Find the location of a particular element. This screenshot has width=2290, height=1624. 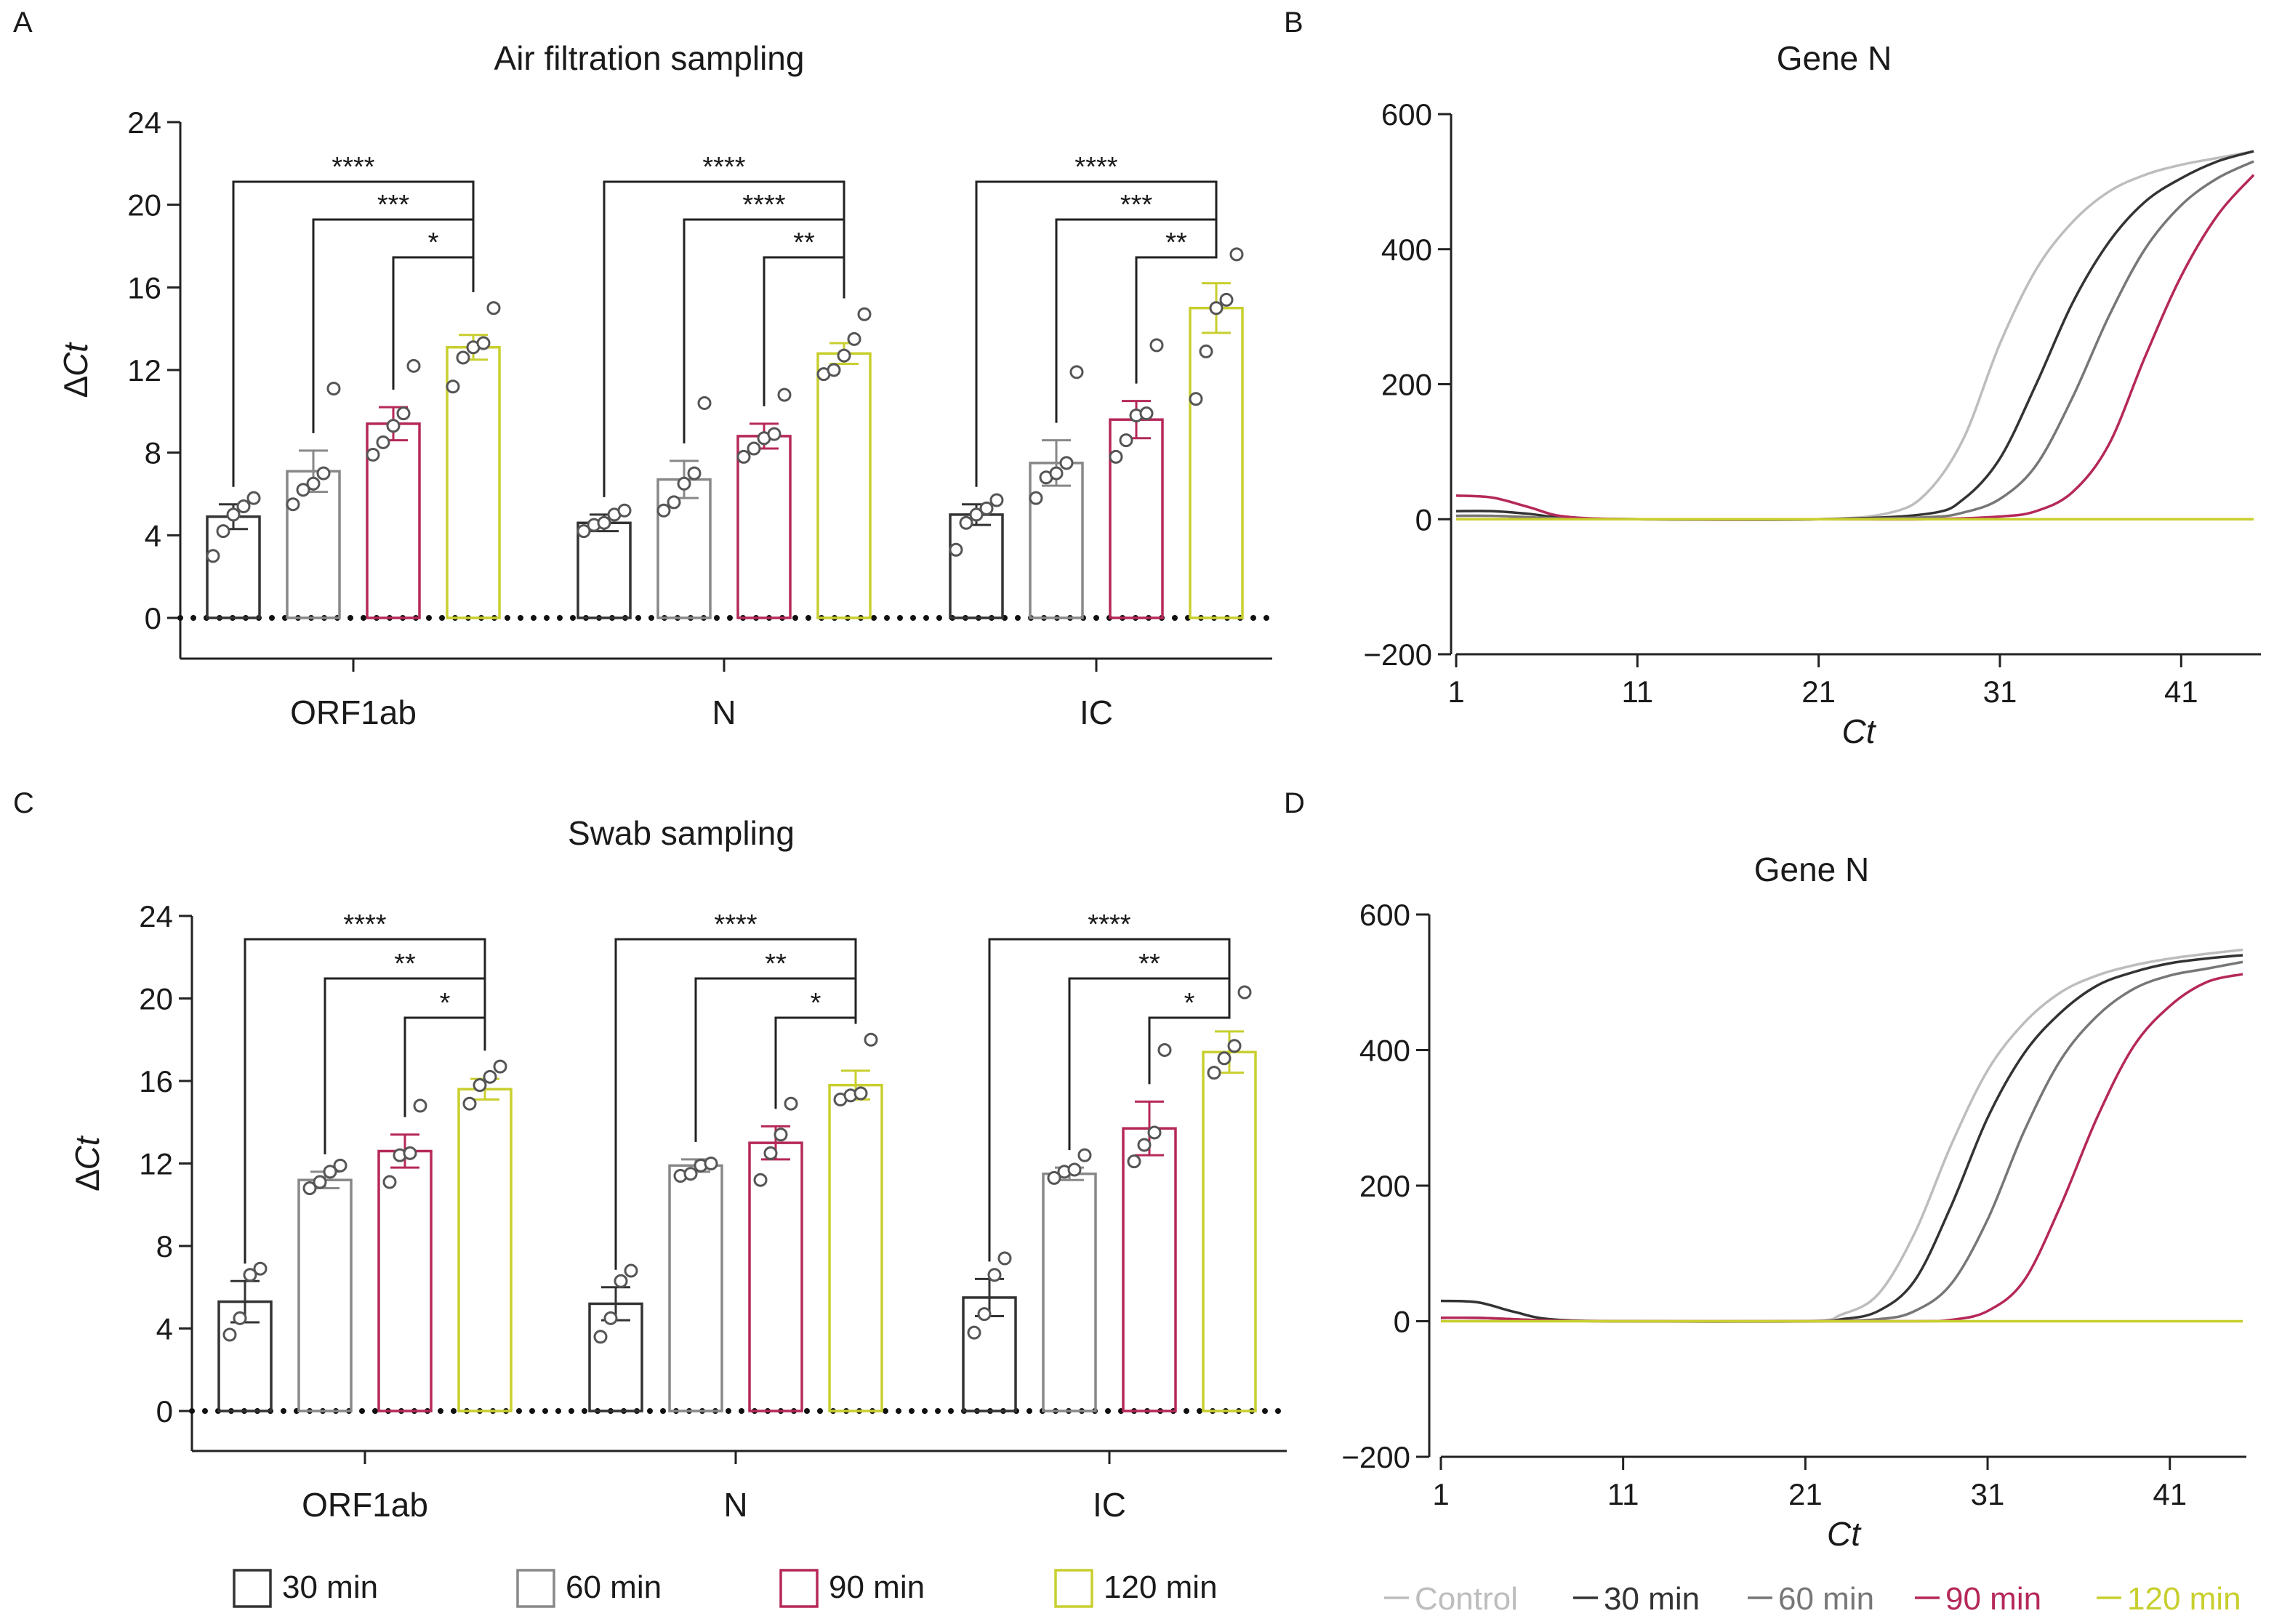

legend-label-control: Control is located at coordinates (1466, 1599).